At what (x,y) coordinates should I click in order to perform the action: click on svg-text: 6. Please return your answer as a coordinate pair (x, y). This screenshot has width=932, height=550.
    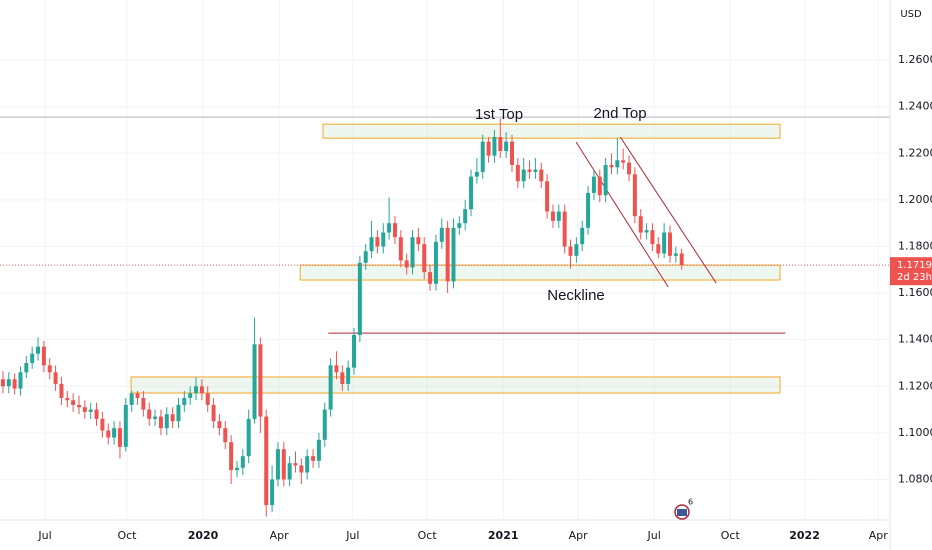
    Looking at the image, I should click on (690, 502).